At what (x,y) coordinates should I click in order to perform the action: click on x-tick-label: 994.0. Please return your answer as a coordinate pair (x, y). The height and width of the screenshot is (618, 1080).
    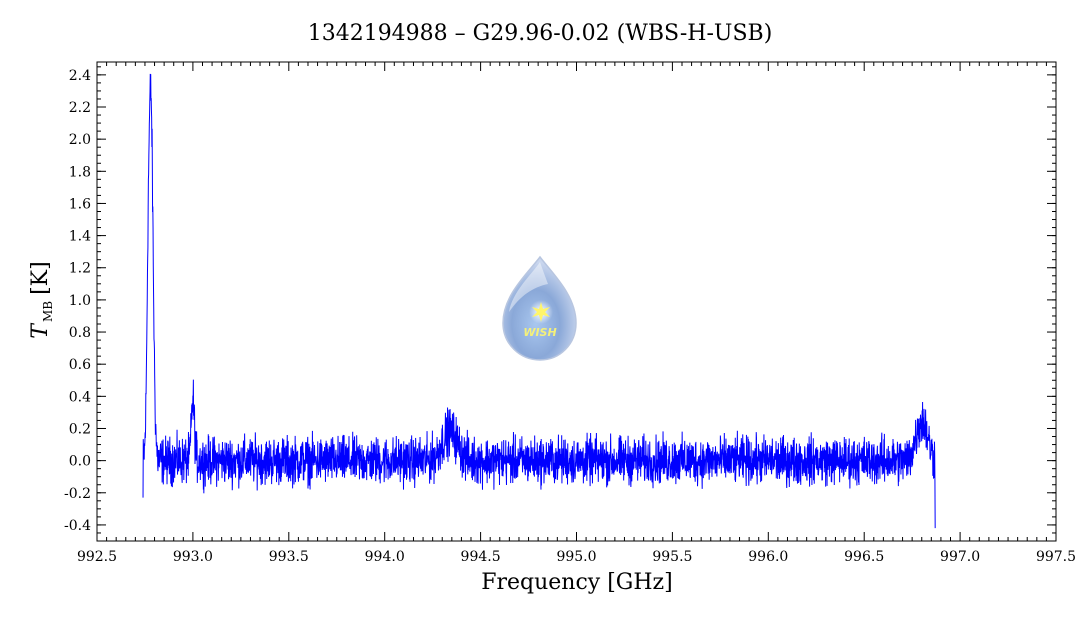
    Looking at the image, I should click on (385, 557).